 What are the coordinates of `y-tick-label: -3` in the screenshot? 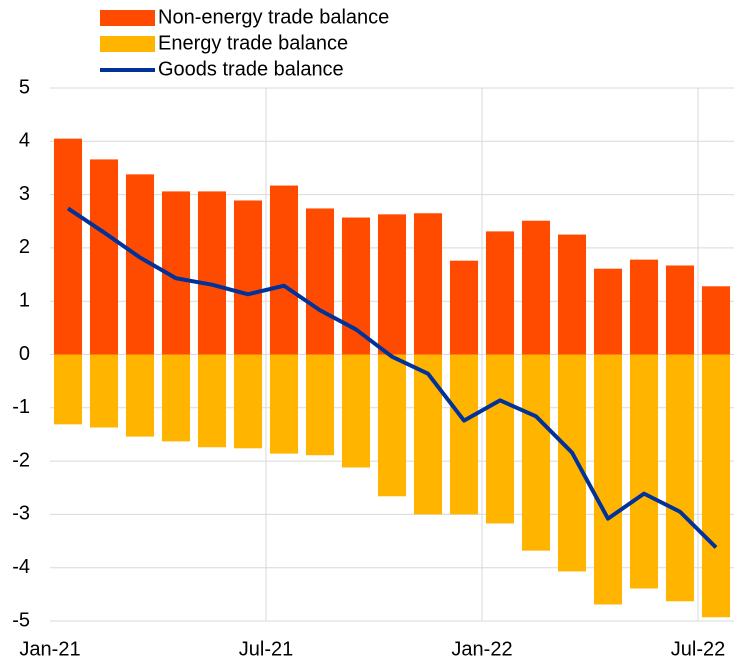 It's located at (21, 514).